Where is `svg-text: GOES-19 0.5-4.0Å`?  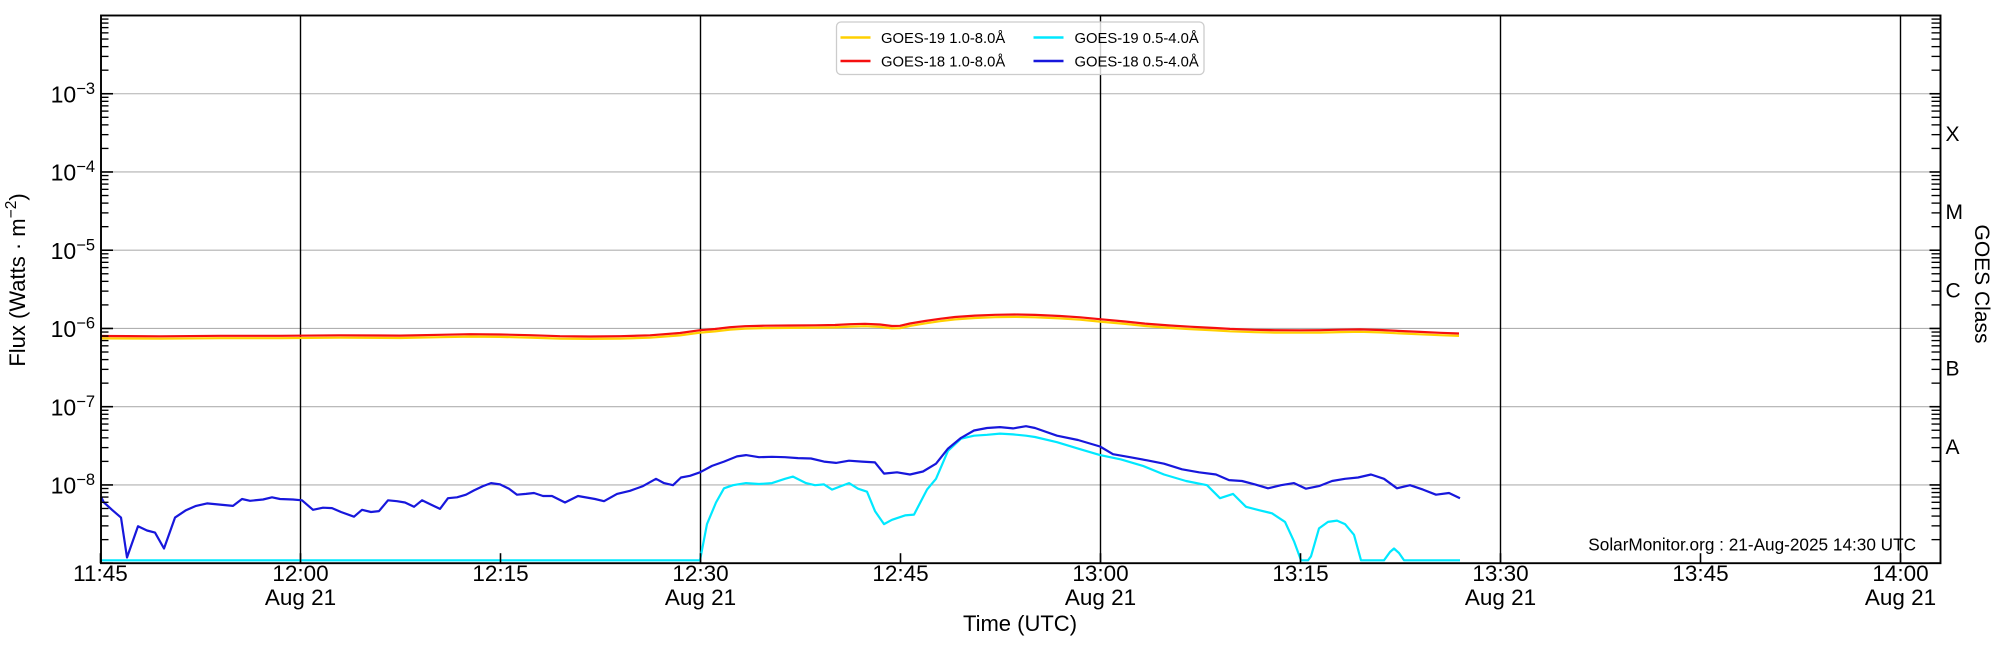
svg-text: GOES-19 0.5-4.0Å is located at coordinates (1137, 38).